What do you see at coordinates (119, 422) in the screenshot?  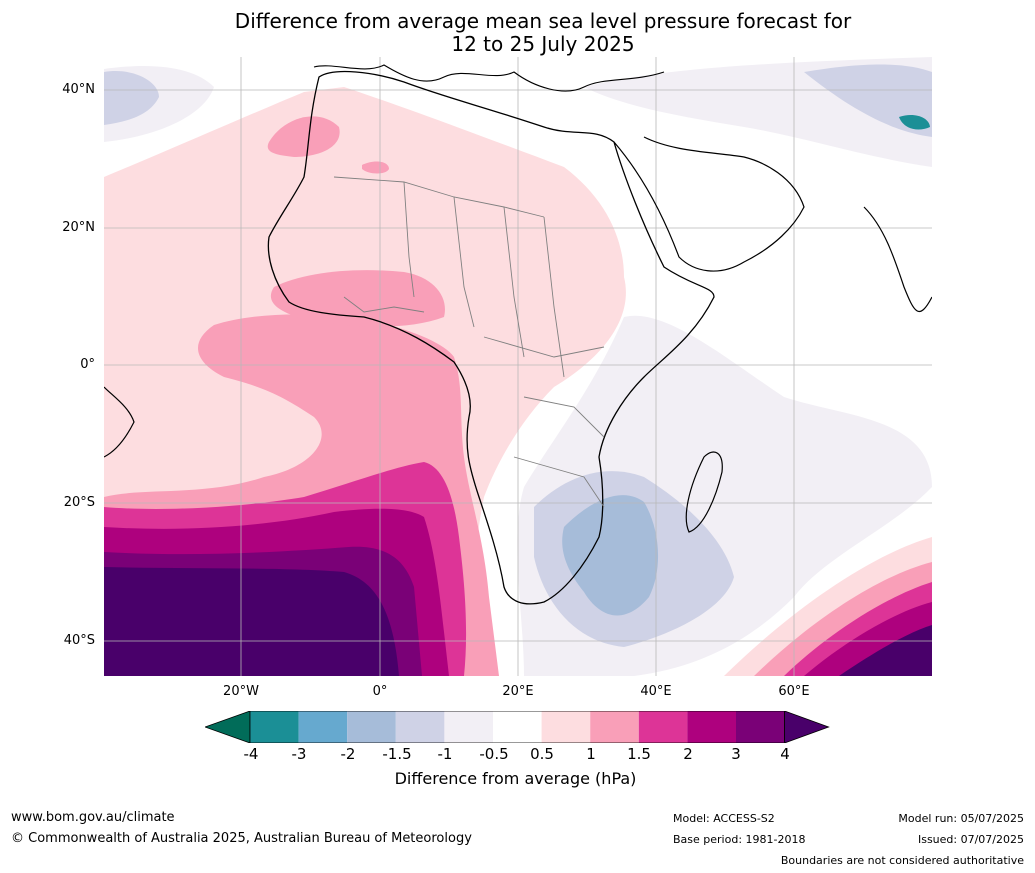 I see `south-america-coastline` at bounding box center [119, 422].